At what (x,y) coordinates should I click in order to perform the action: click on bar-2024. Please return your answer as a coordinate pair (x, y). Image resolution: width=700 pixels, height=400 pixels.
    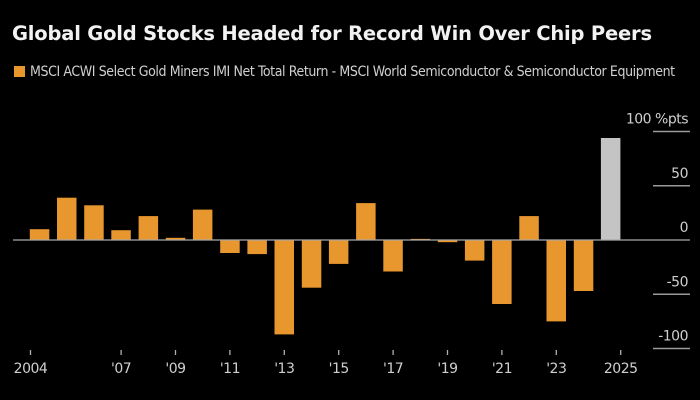
    Looking at the image, I should click on (583, 265).